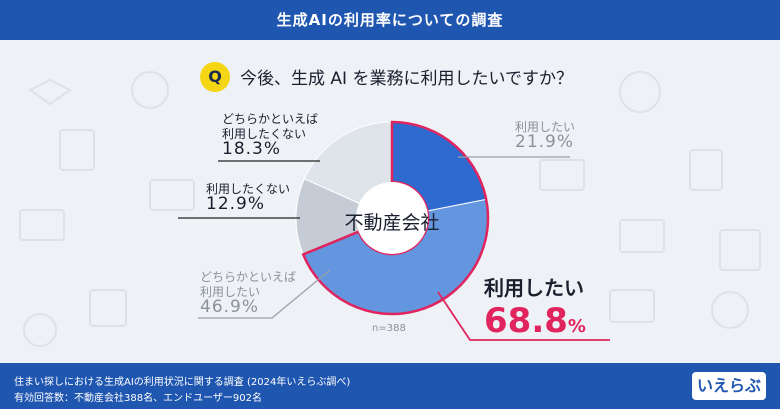 The image size is (780, 409). Describe the element at coordinates (730, 310) in the screenshot. I see `bulb-icon` at that location.